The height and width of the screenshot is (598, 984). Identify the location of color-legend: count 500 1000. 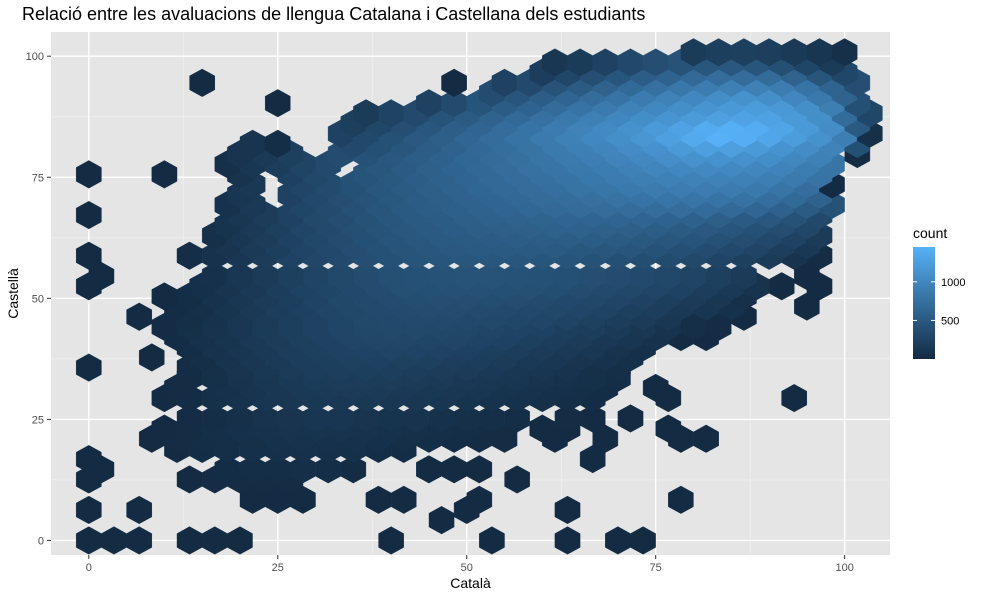
(939, 292).